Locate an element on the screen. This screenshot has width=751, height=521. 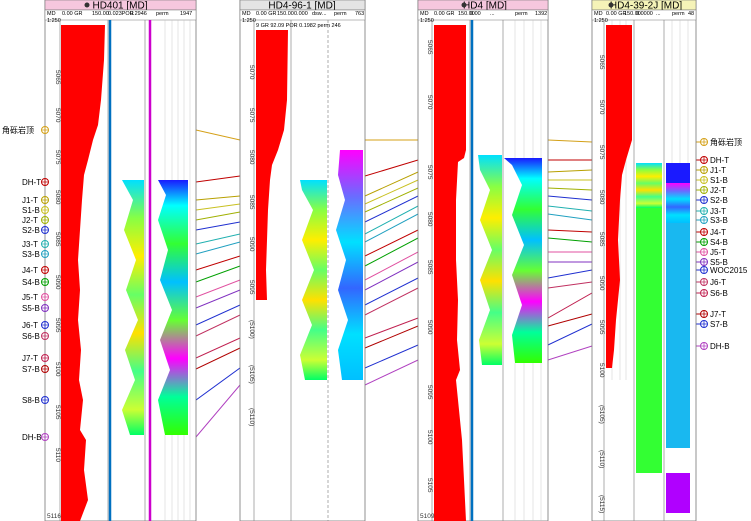
marker-label-left: J1-T is located at coordinates (35, 200).